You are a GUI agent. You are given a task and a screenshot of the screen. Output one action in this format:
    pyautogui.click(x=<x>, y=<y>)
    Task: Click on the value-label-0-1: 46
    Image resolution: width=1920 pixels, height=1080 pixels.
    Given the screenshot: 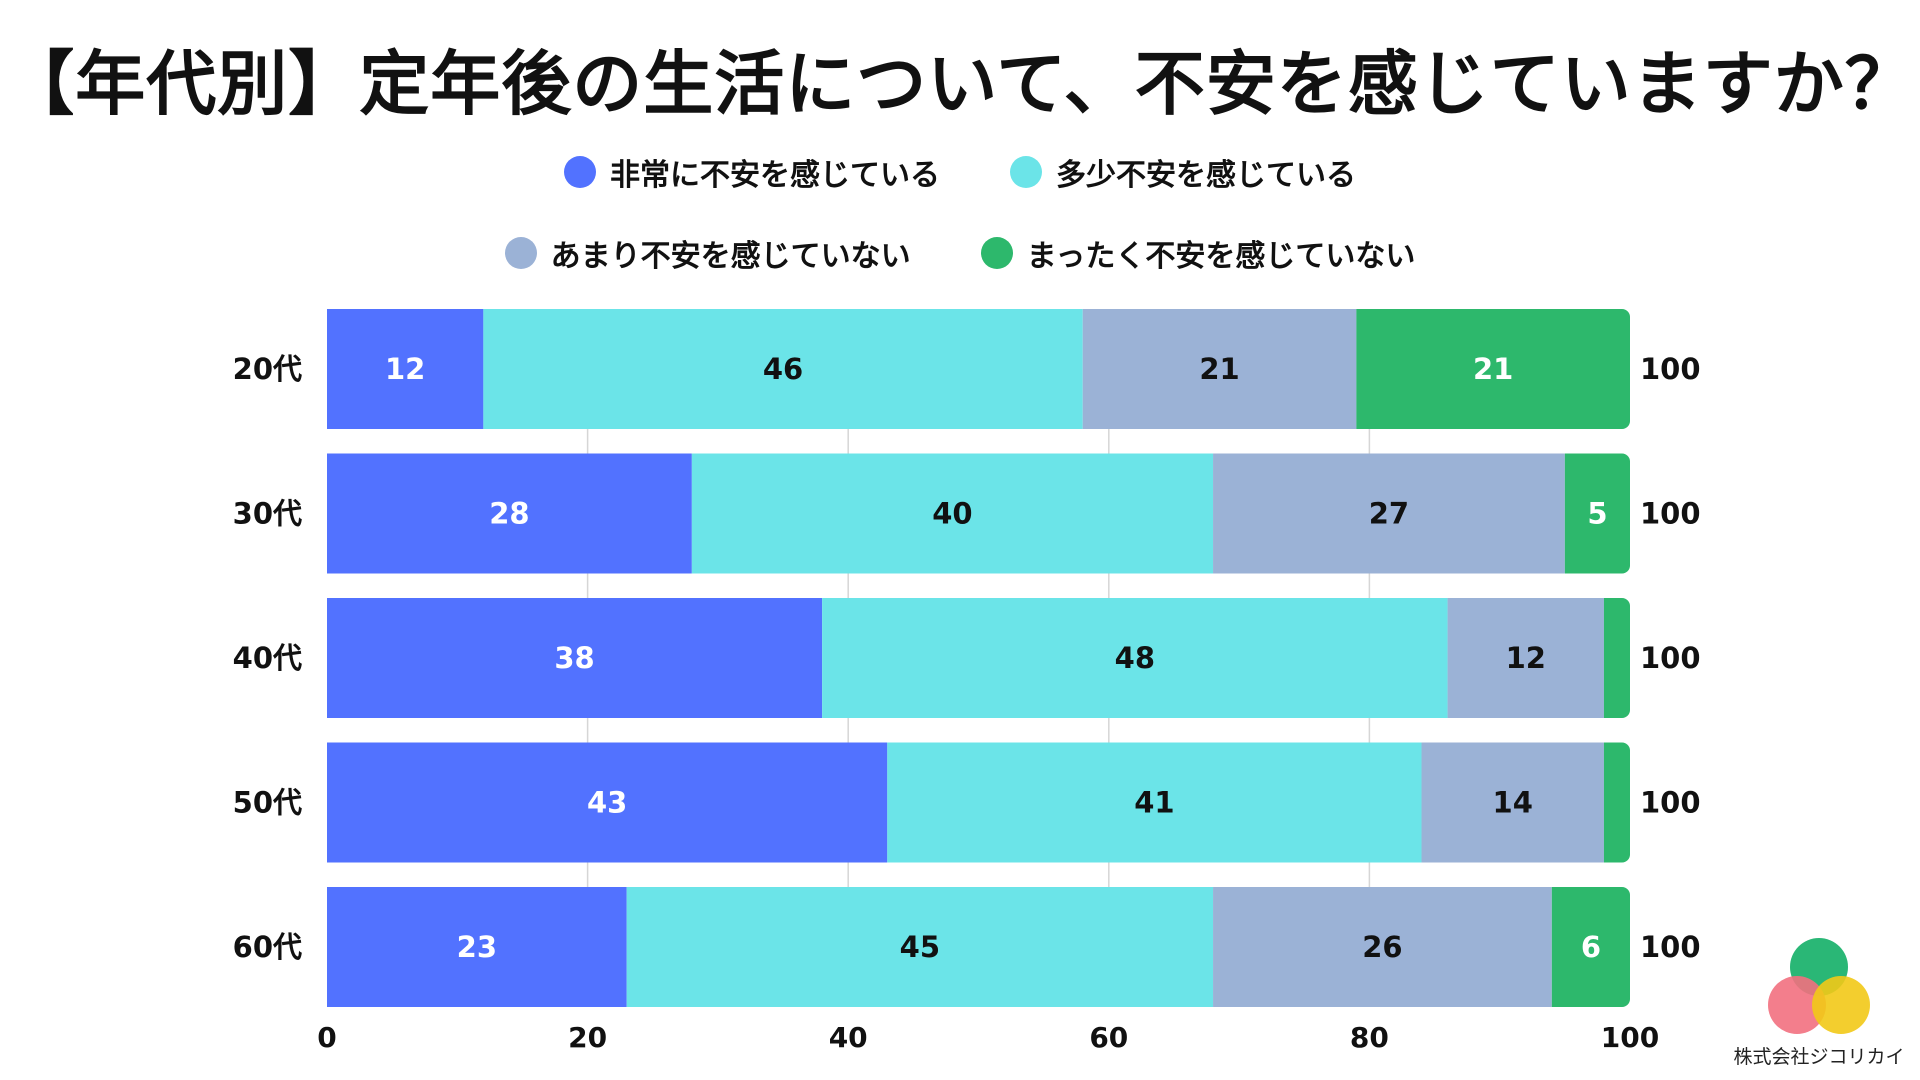 What is the action you would take?
    pyautogui.click(x=783, y=369)
    